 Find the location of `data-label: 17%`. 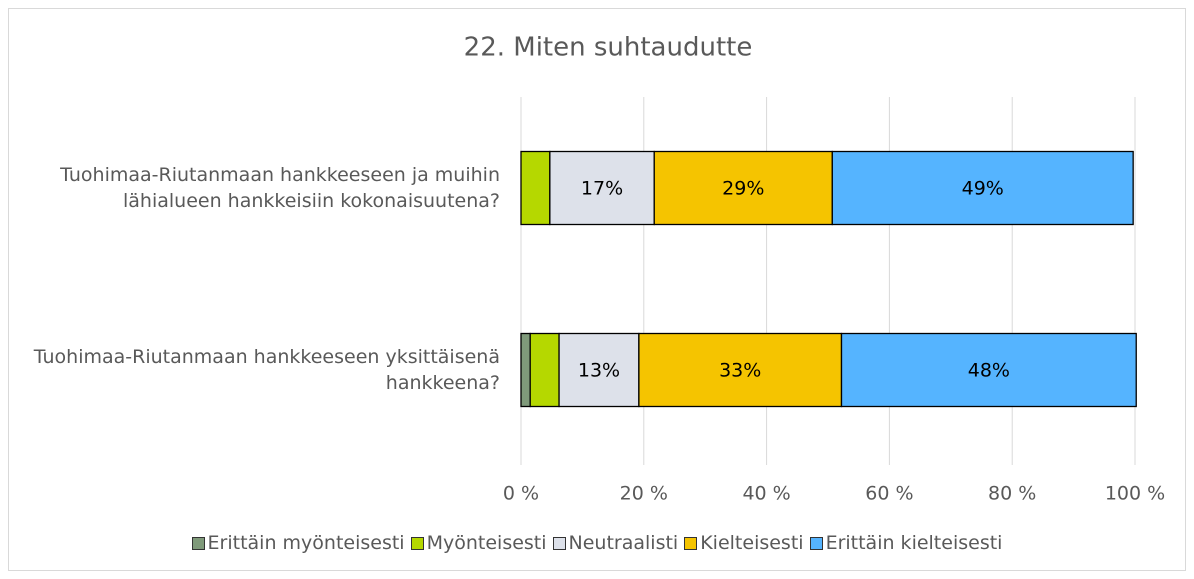

data-label: 17% is located at coordinates (602, 189).